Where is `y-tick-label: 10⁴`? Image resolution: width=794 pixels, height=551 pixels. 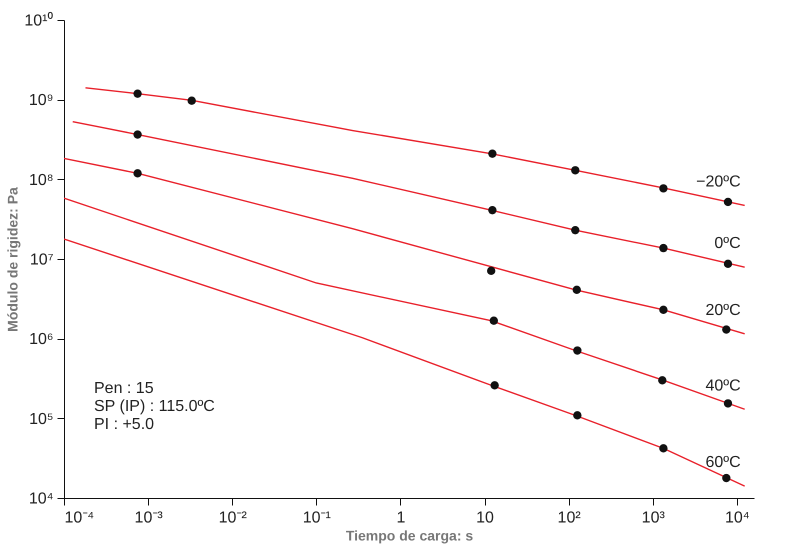
y-tick-label: 10⁴ is located at coordinates (41, 499).